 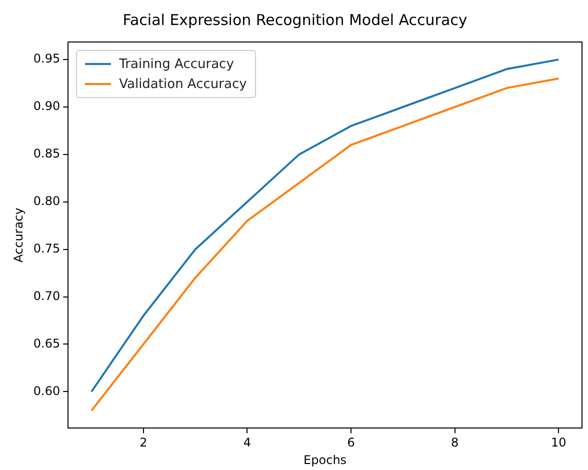 What do you see at coordinates (46, 153) in the screenshot?
I see `y-tick-label: 0.85` at bounding box center [46, 153].